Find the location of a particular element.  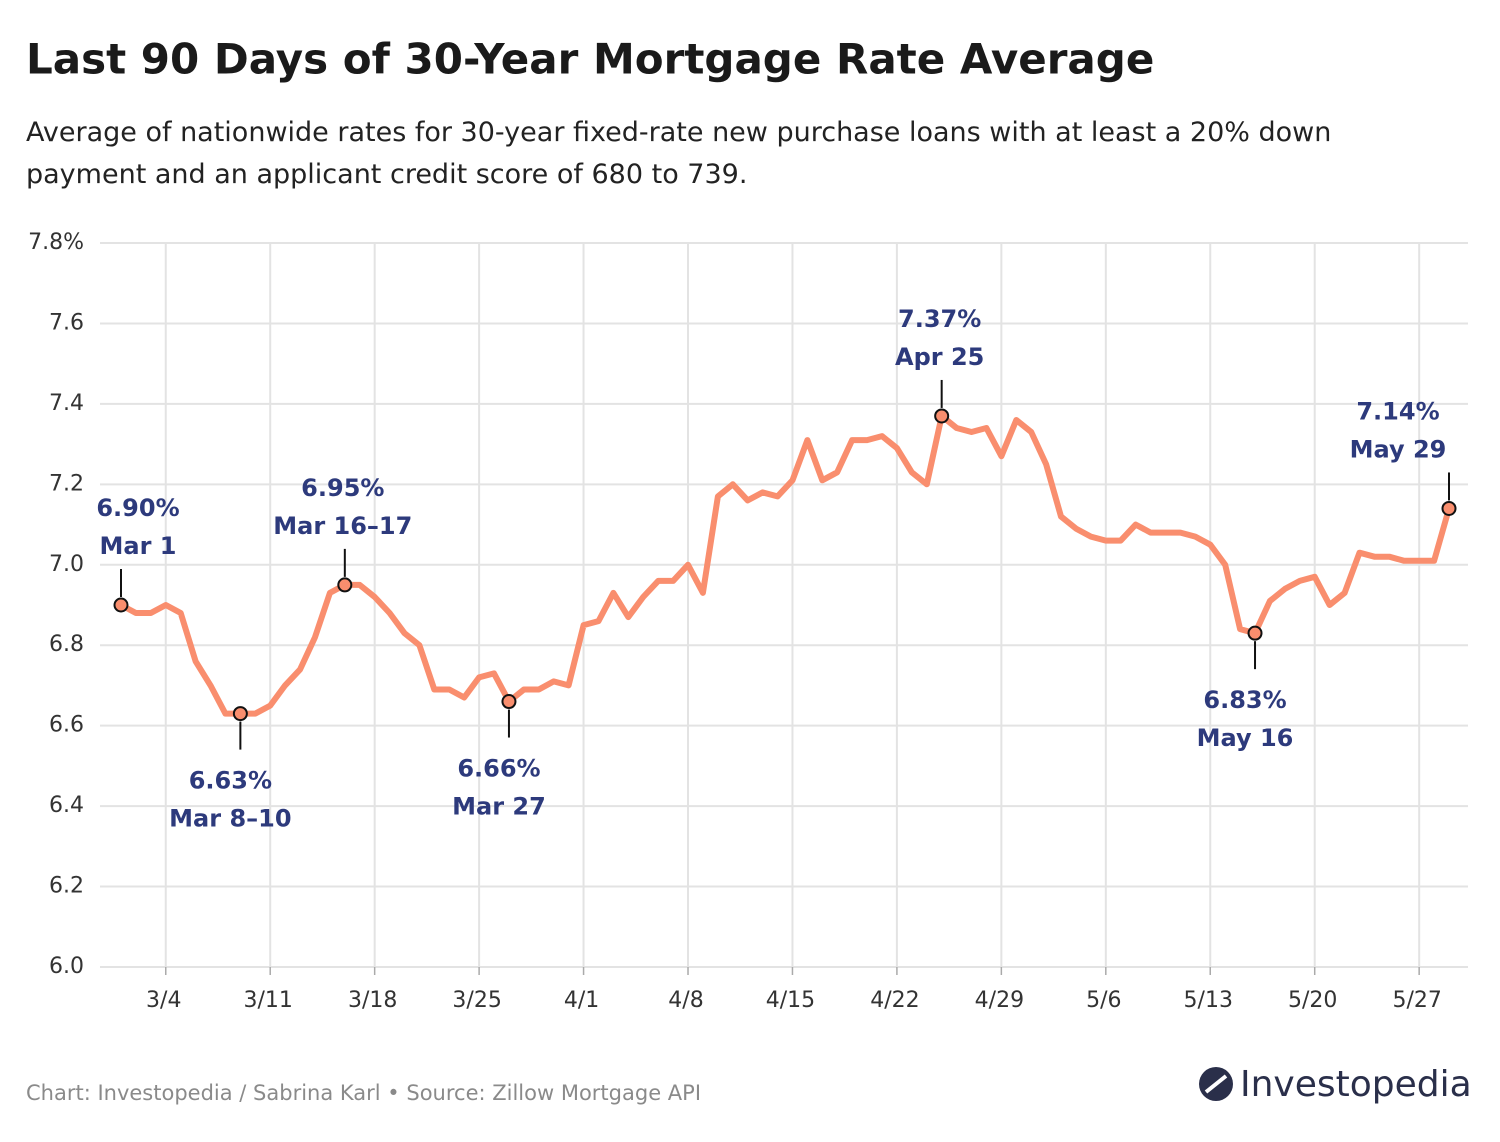

annotation-value: 7.37% is located at coordinates (939, 319).